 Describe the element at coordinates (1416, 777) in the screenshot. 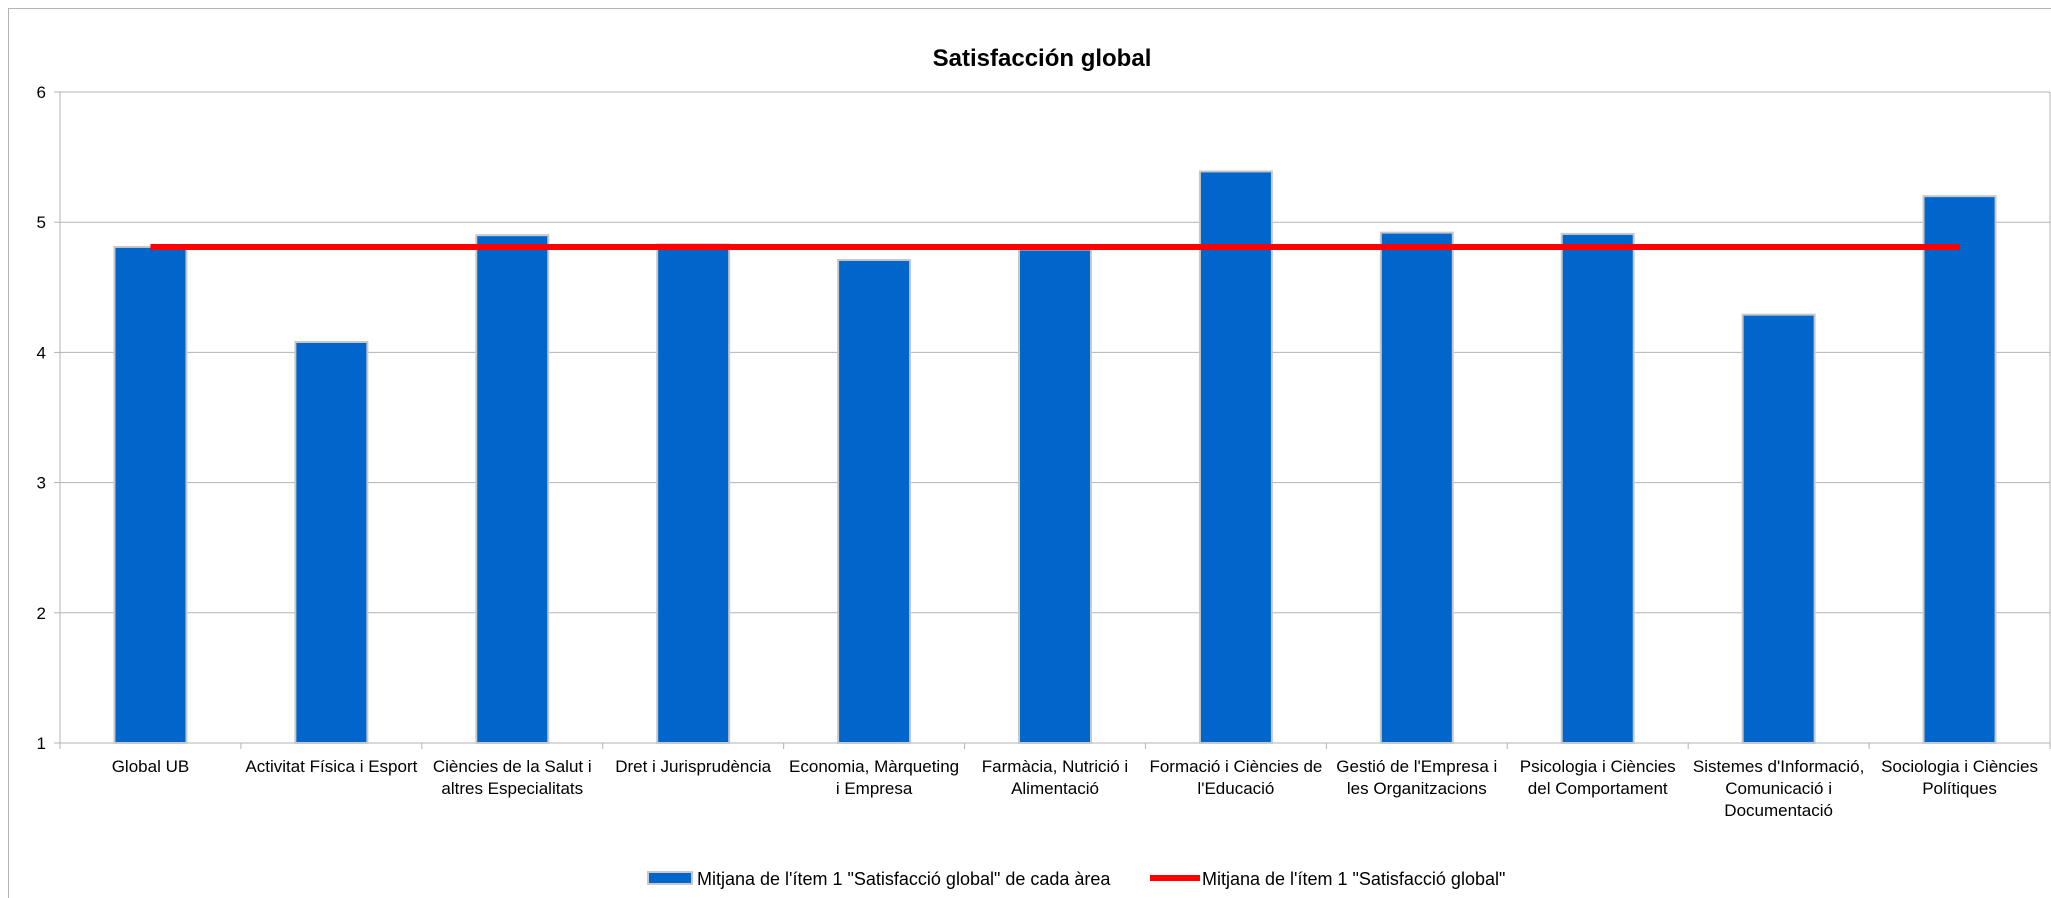

I see `x-category-label: Gestió de l'Empresa i les Organitzacions` at that location.